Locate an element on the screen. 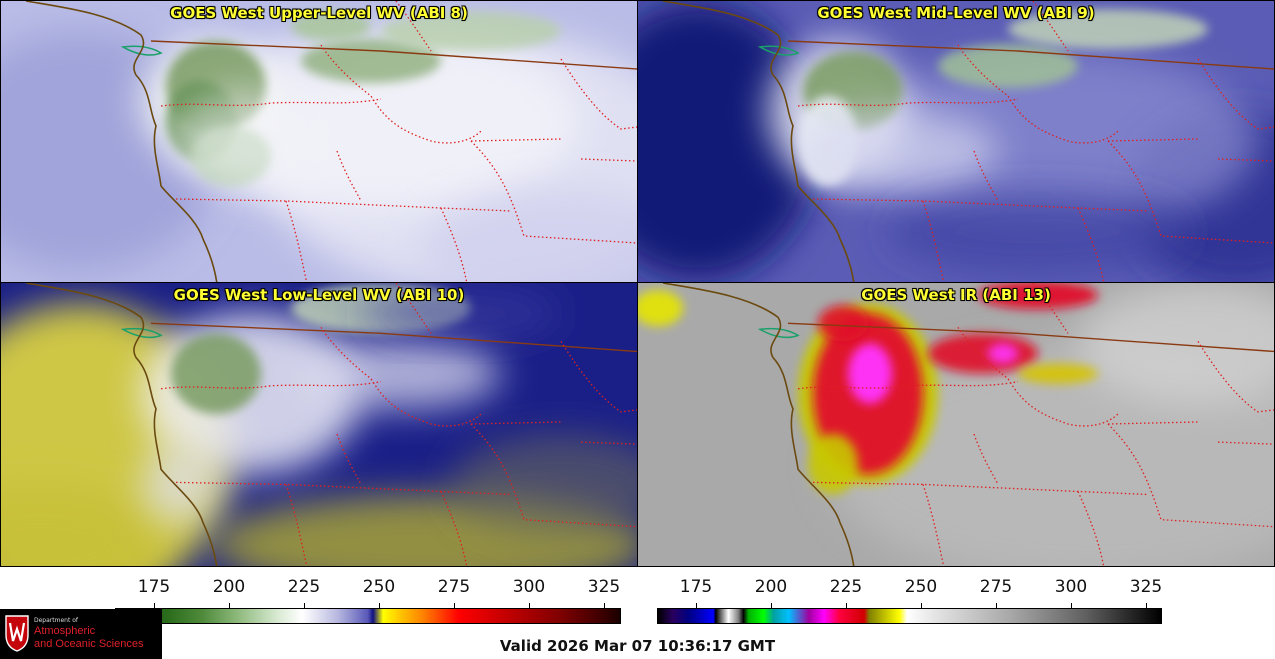  ir-tick-label: 250 is located at coordinates (921, 587).